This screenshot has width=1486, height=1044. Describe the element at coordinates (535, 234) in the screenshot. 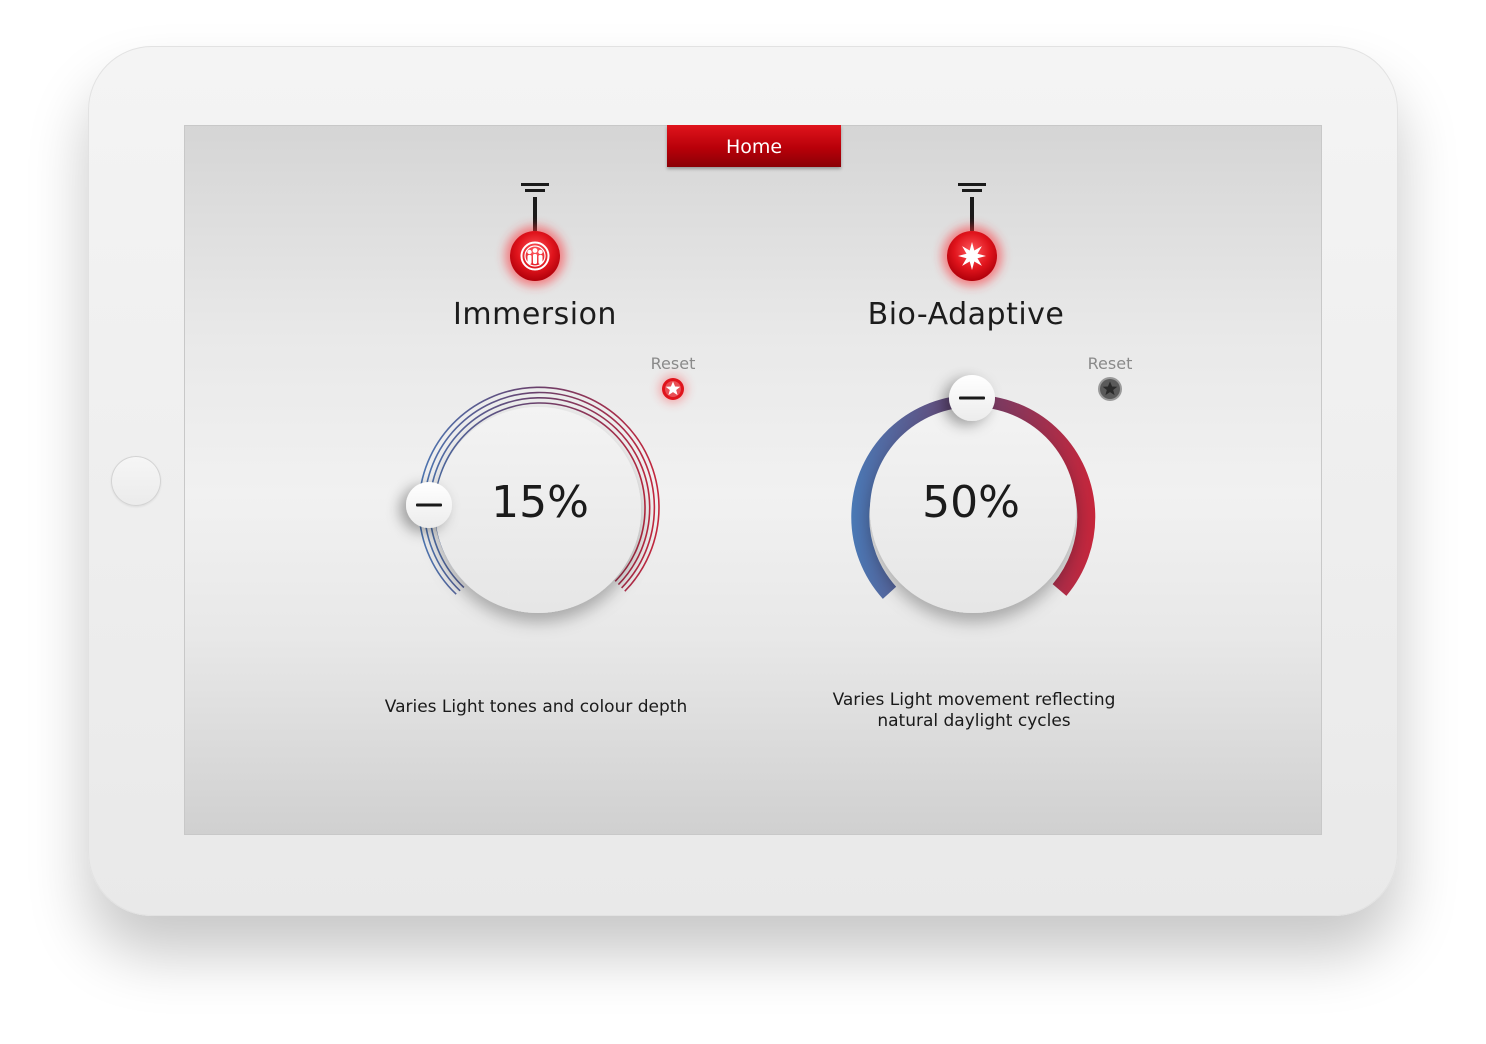

I see `immersion-lamp` at that location.